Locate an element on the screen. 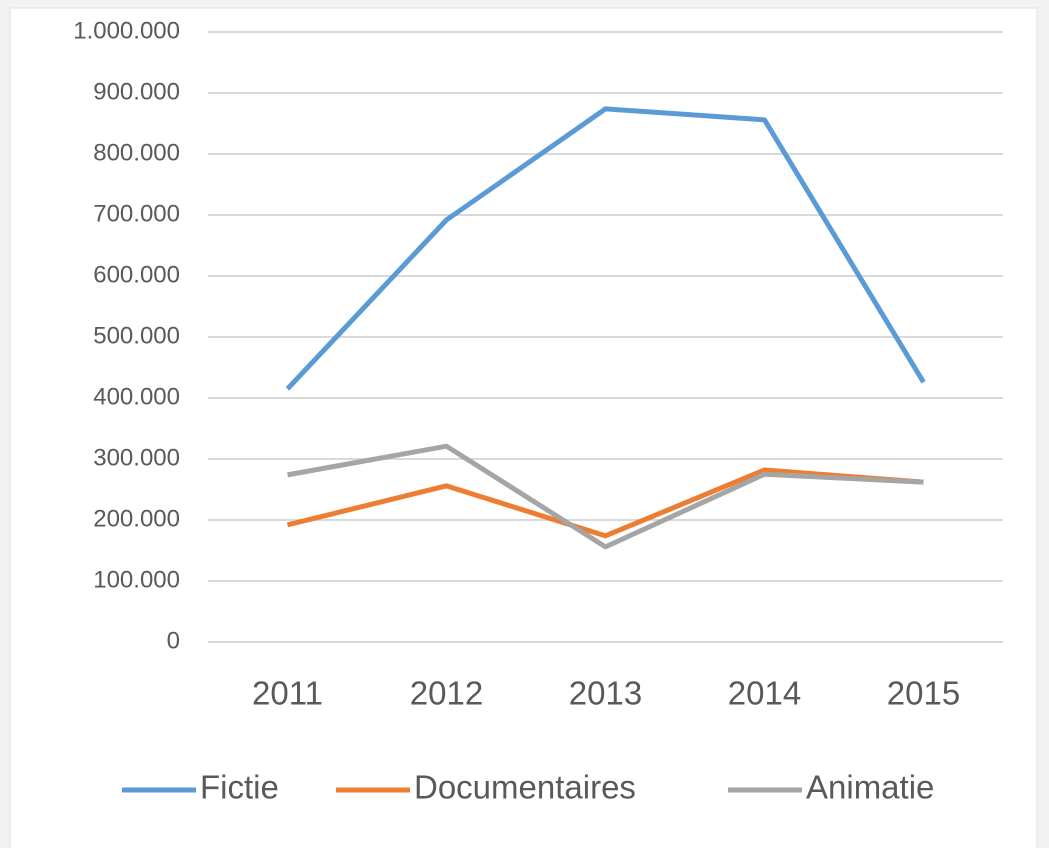 Image resolution: width=1049 pixels, height=848 pixels. y-tick-label: 600.000 is located at coordinates (136, 274).